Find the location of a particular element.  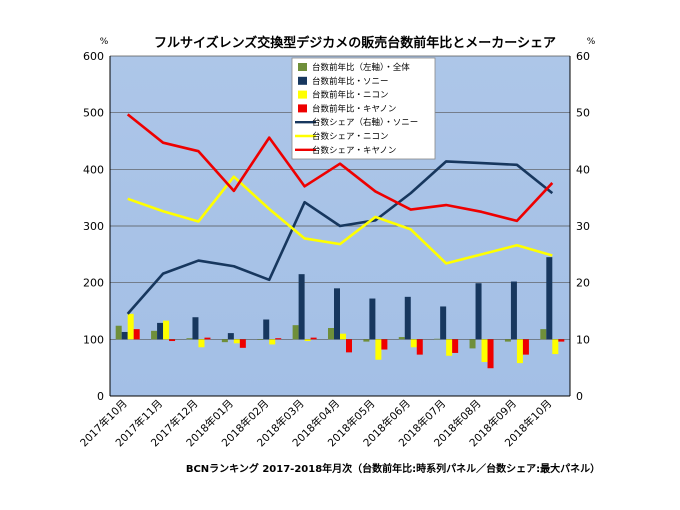

legend-label-bar-0: 台数前年比（左軸）・全体 is located at coordinates (361, 67).